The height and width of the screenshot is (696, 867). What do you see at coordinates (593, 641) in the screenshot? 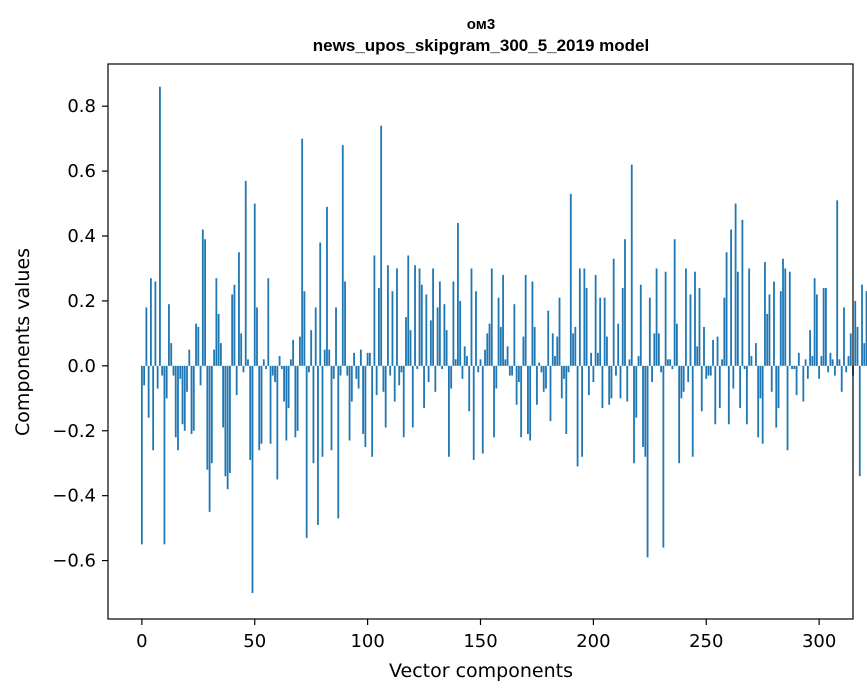
I see `x-tick-label: 200` at bounding box center [593, 641].